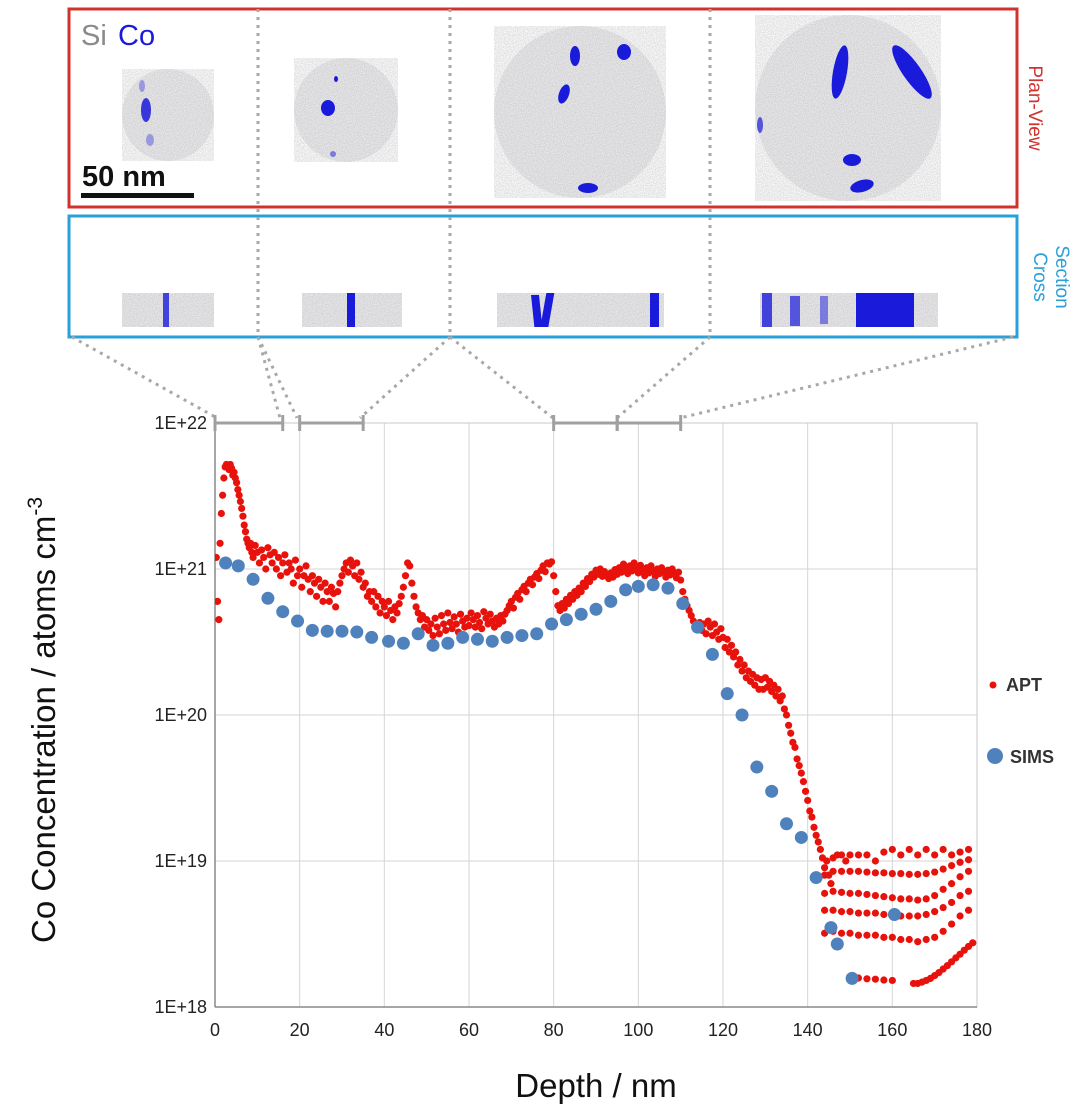  What do you see at coordinates (554, 1030) in the screenshot?
I see `x-tick-label: 80` at bounding box center [554, 1030].